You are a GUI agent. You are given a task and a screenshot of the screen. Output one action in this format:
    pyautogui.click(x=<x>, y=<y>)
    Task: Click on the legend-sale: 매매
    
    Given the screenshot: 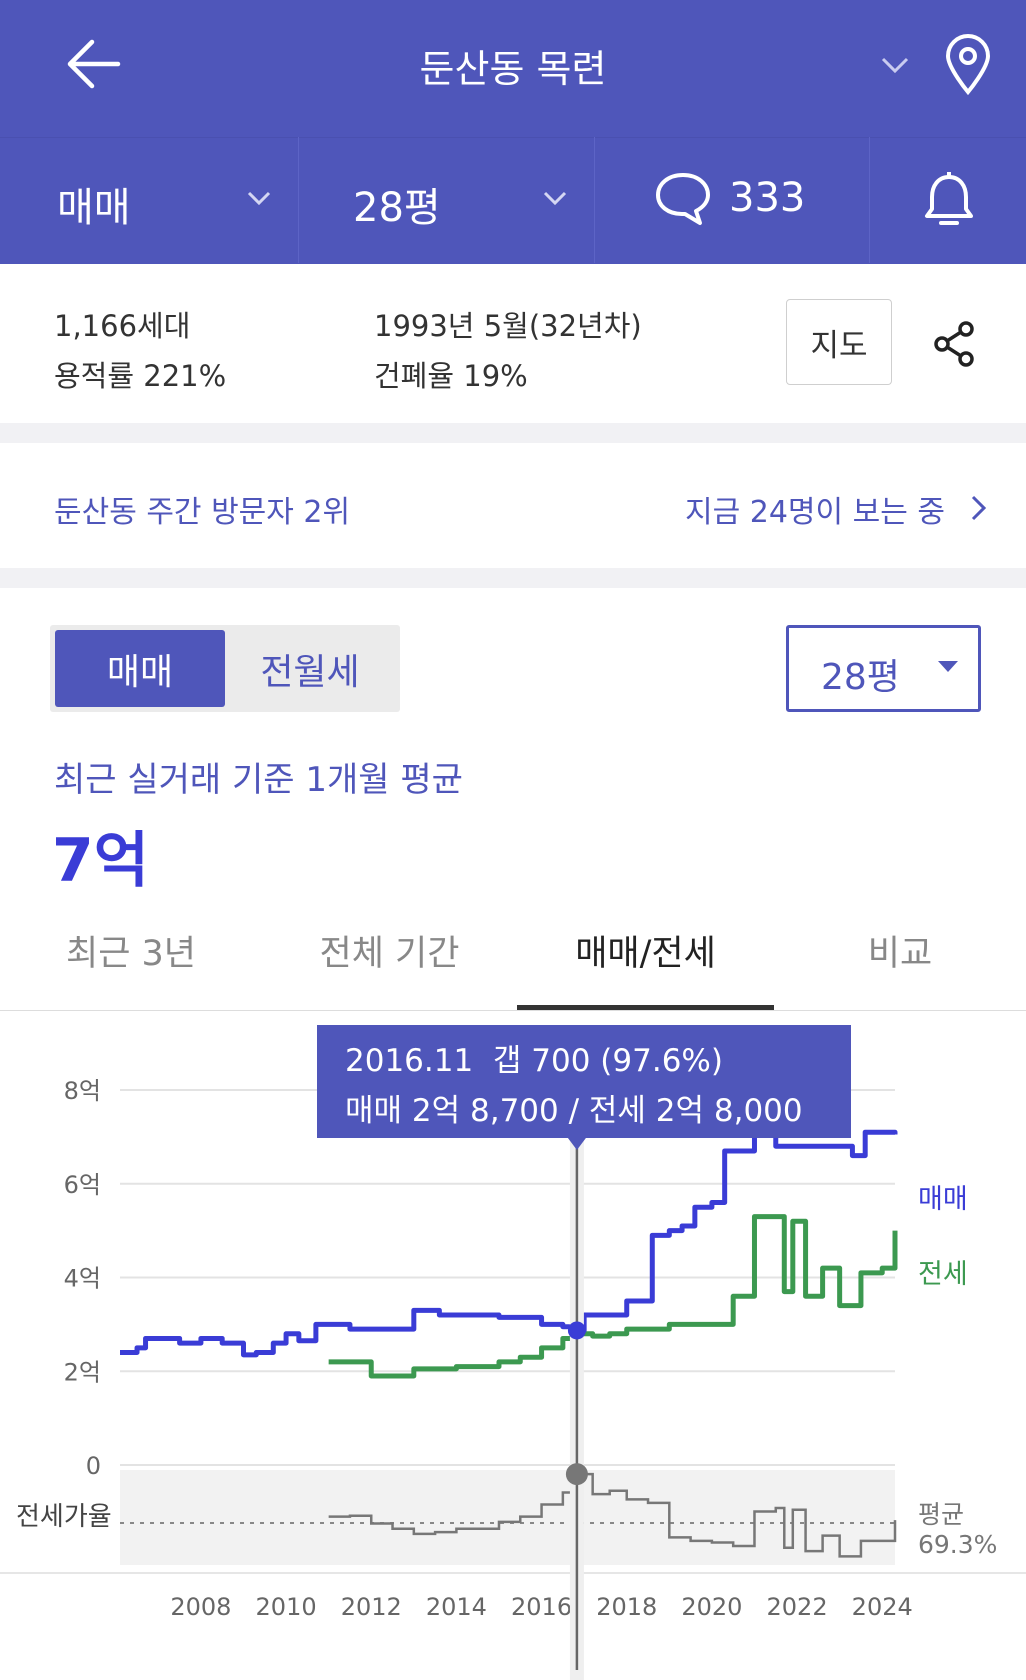 What is the action you would take?
    pyautogui.click(x=943, y=1199)
    